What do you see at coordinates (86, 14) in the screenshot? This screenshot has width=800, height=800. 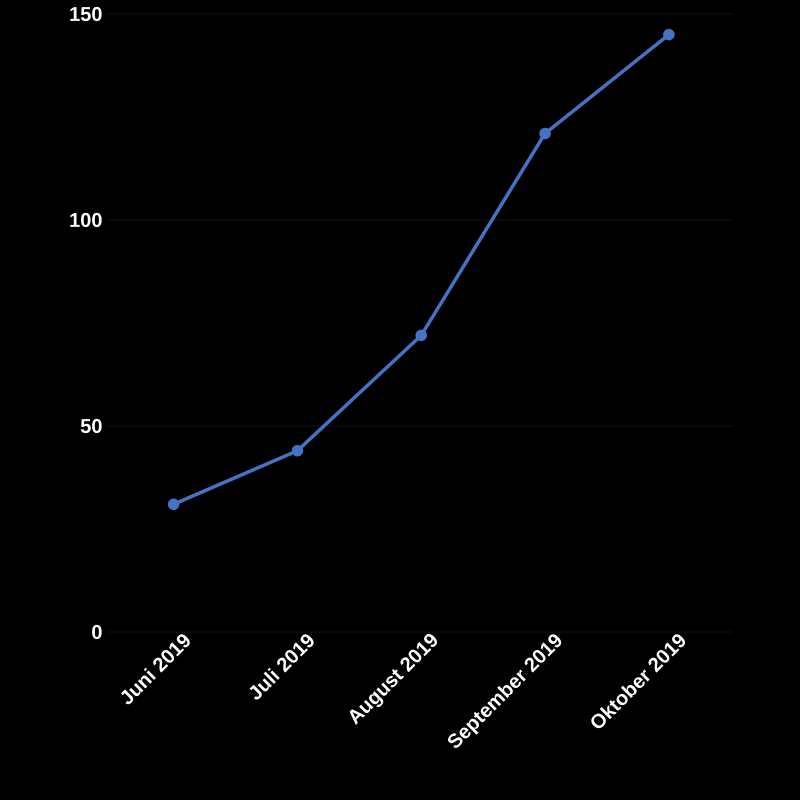 I see `y-tick-label: 150` at bounding box center [86, 14].